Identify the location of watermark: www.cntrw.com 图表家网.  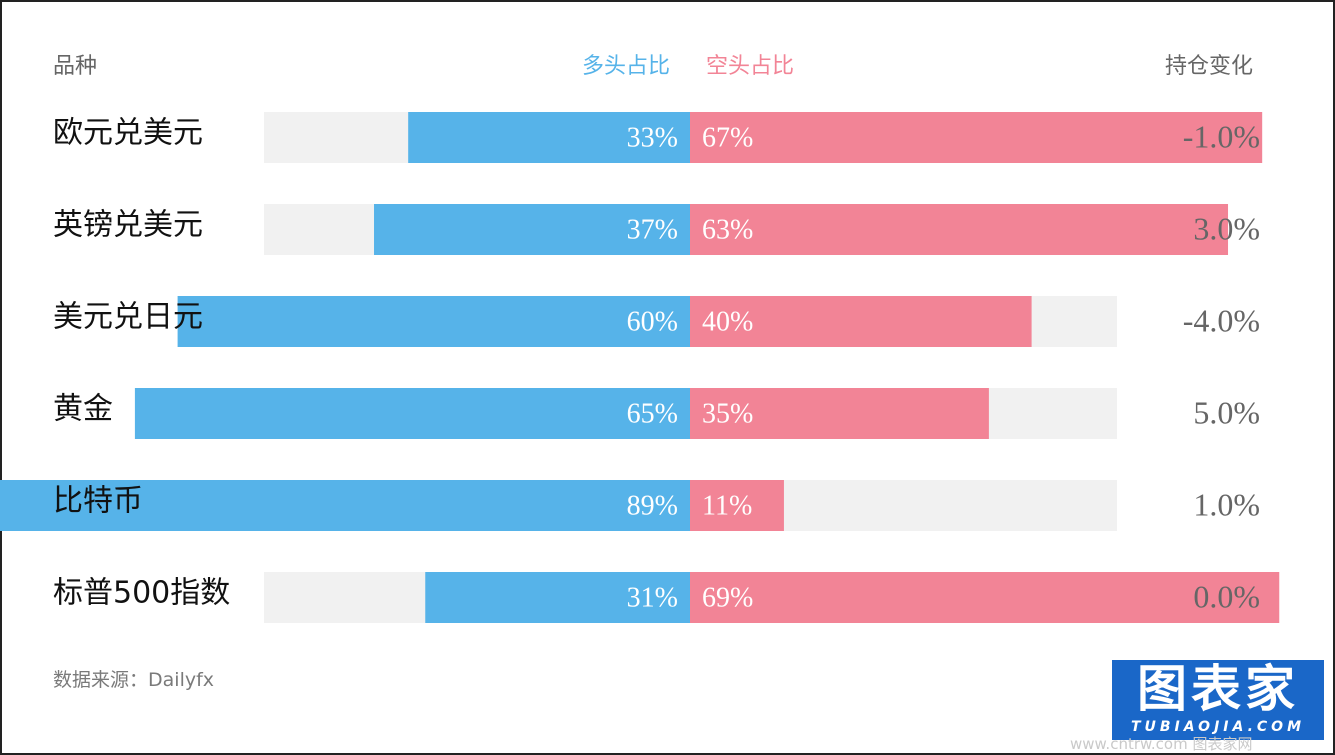
(1161, 744).